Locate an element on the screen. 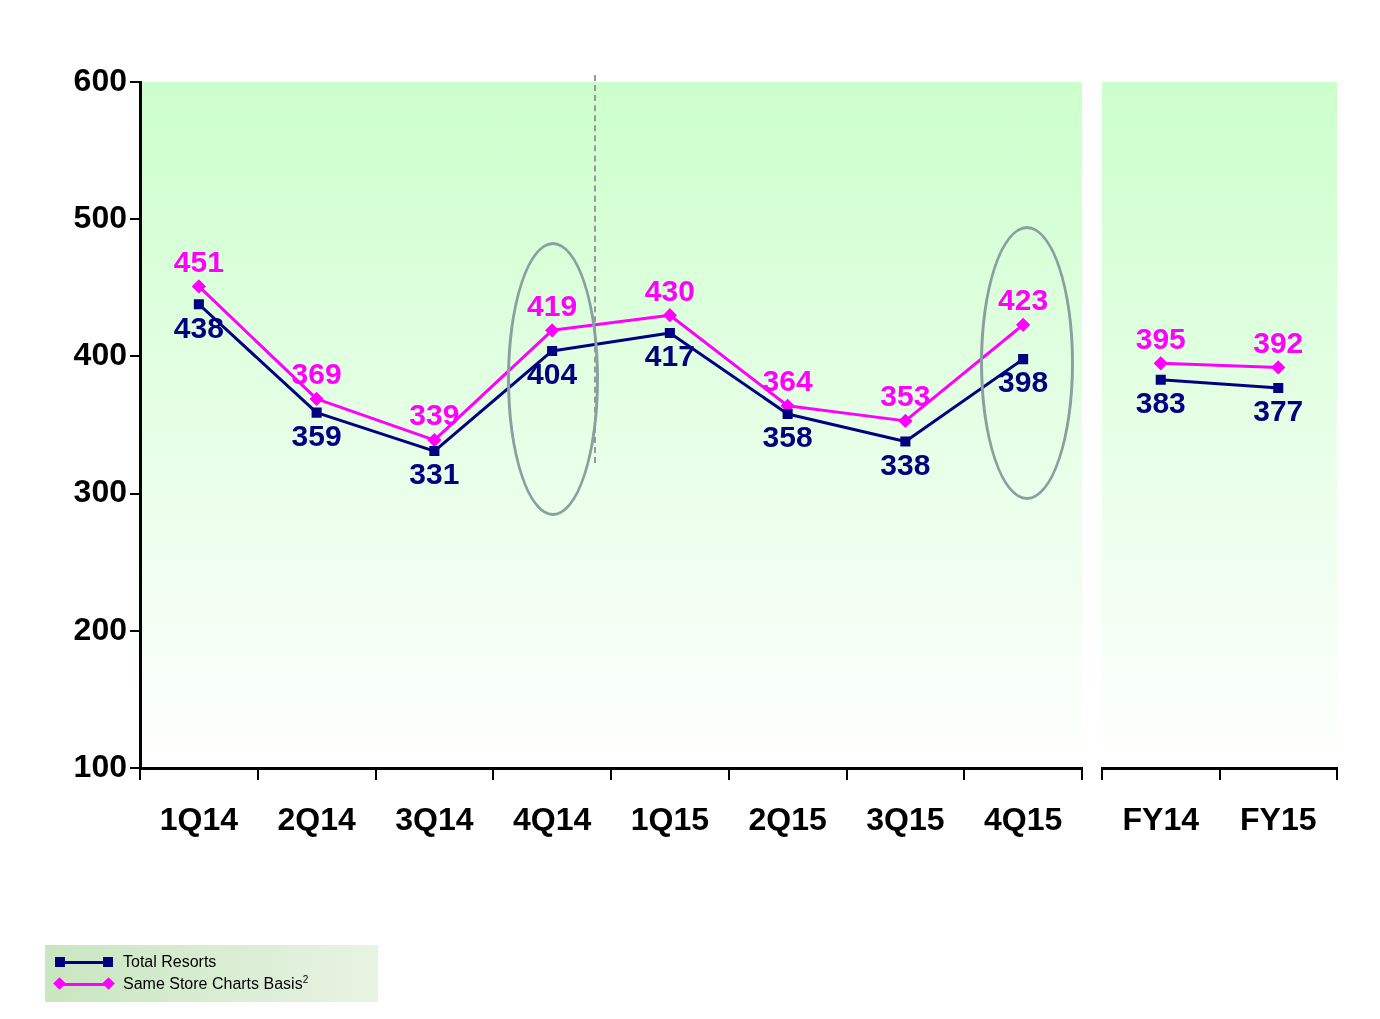 This screenshot has height=1019, width=1380. data-label: 383 is located at coordinates (1160, 402).